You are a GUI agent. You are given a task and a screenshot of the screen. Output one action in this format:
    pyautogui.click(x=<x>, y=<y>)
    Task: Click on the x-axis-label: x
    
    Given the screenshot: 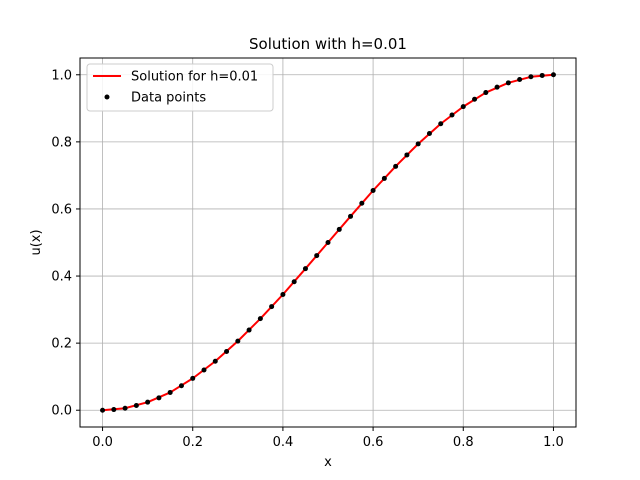 What is the action you would take?
    pyautogui.click(x=328, y=462)
    